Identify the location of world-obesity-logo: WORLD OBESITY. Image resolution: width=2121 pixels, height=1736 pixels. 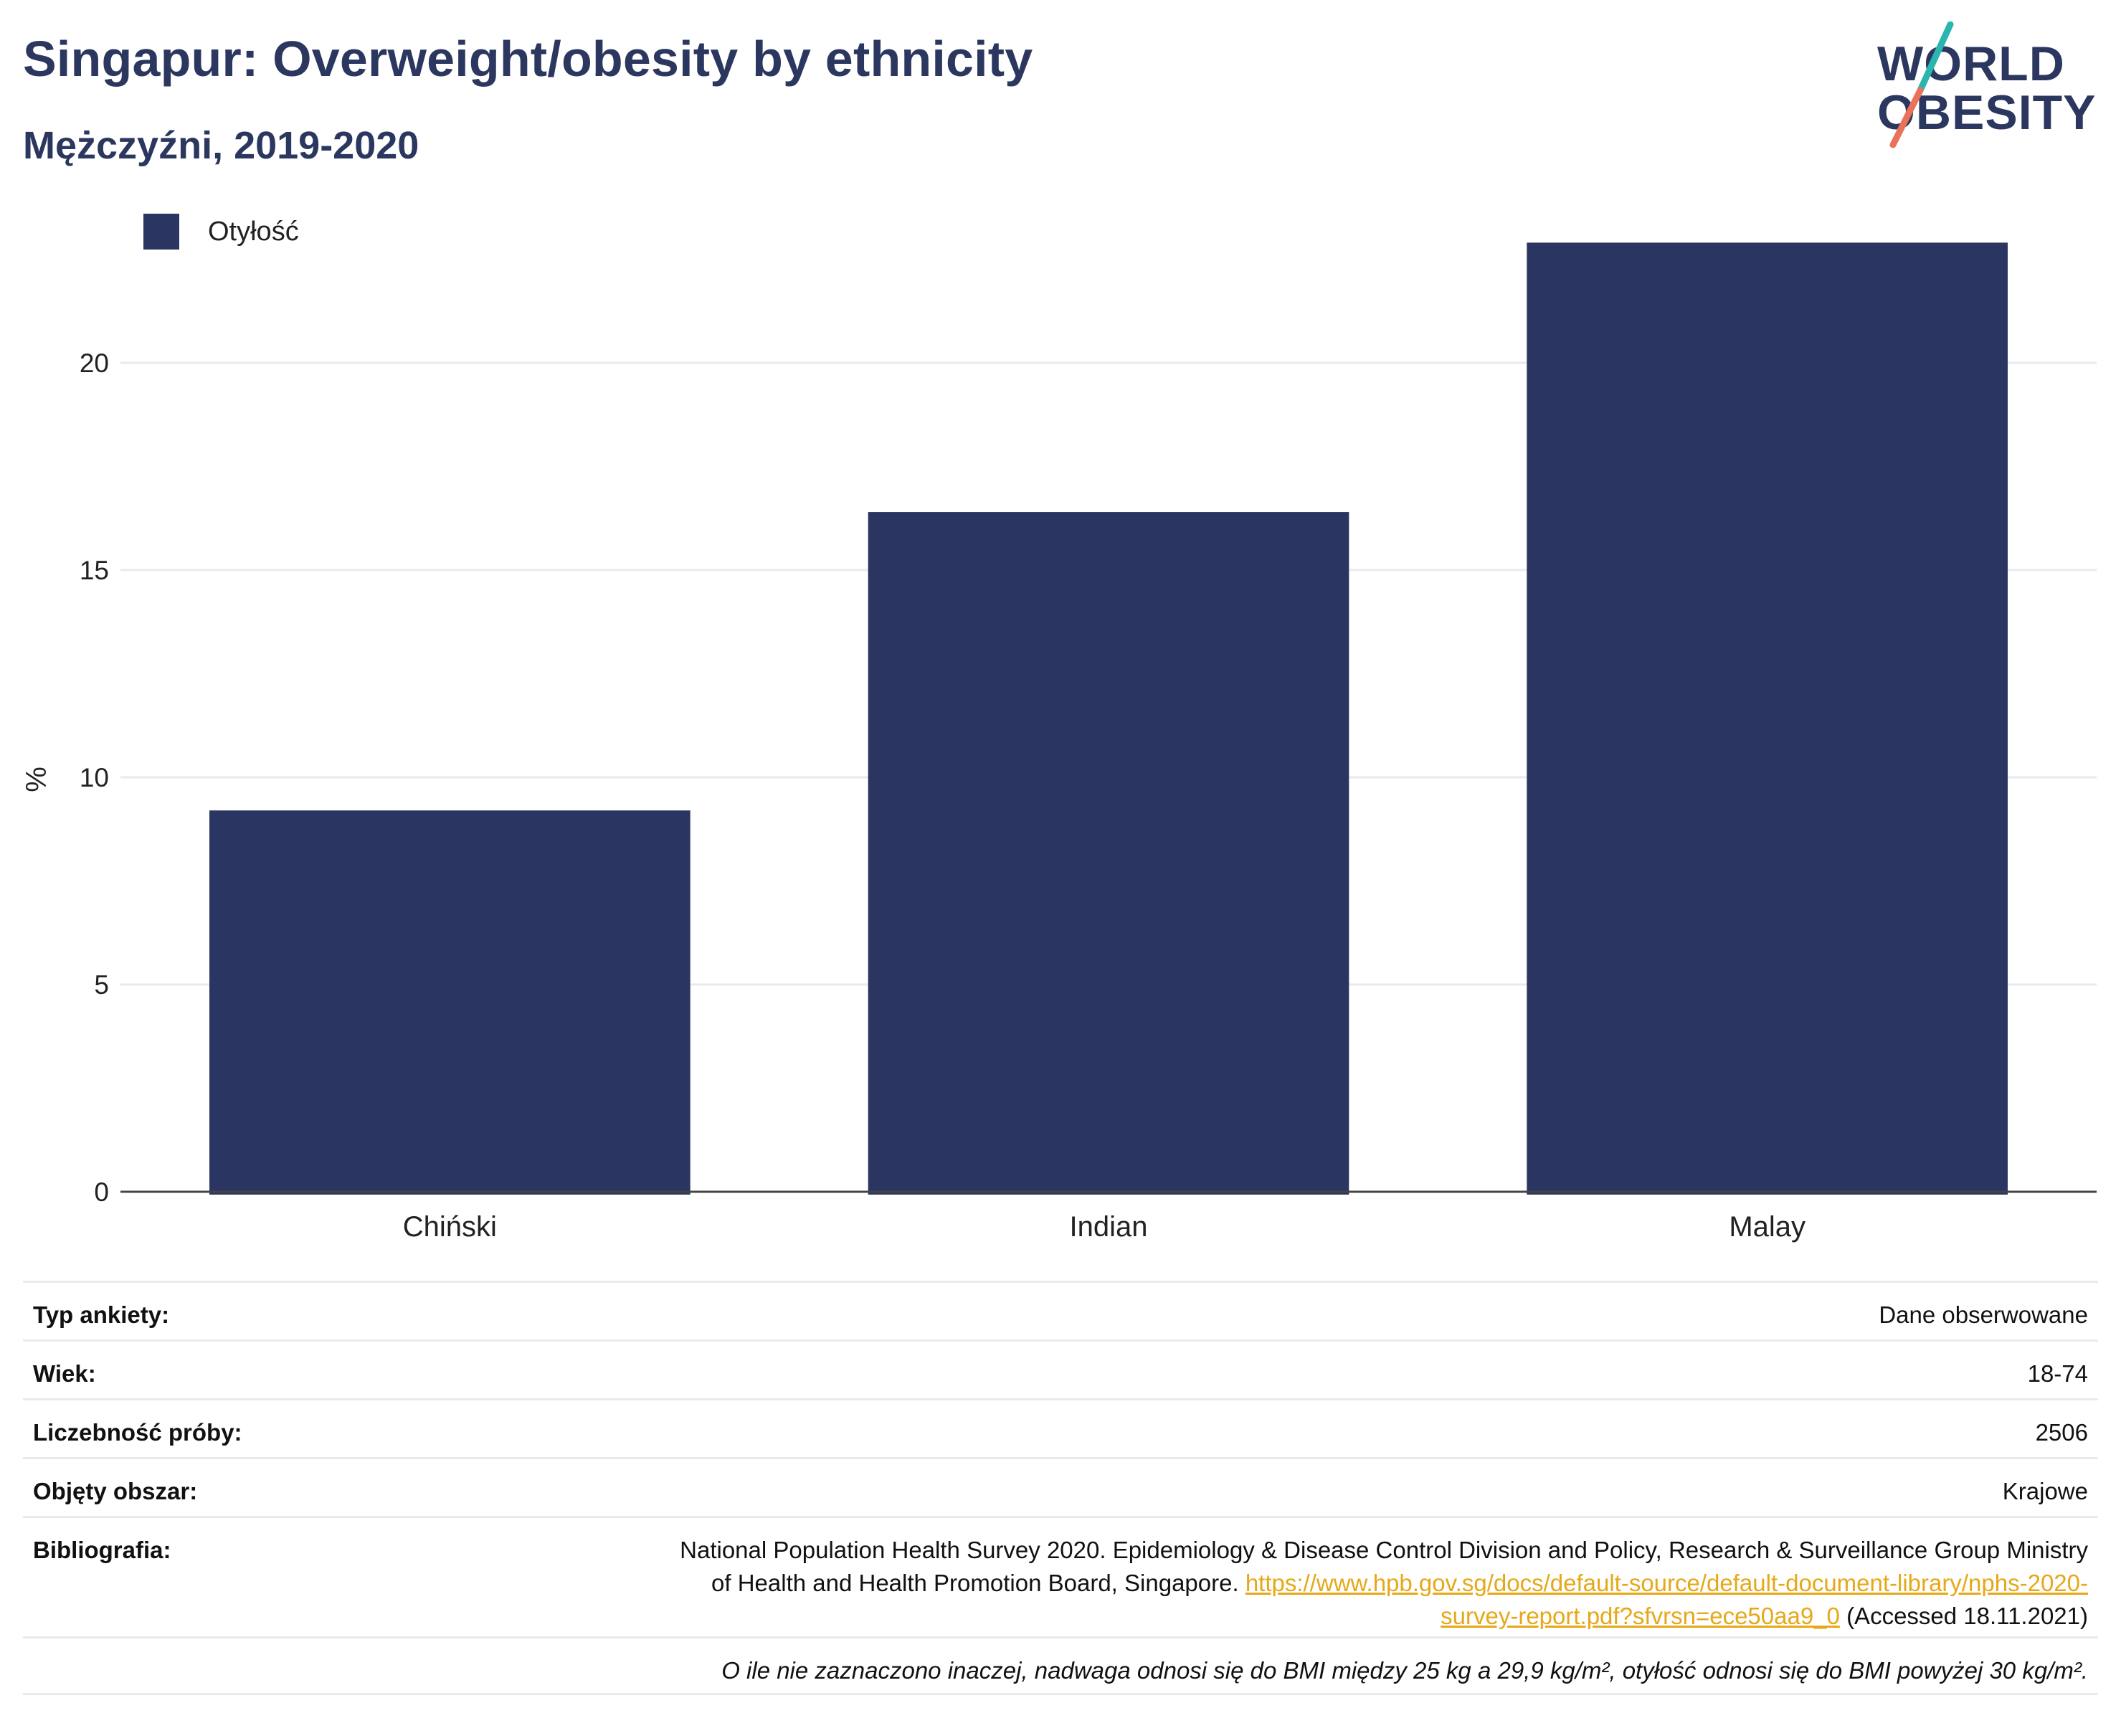
(1982, 87).